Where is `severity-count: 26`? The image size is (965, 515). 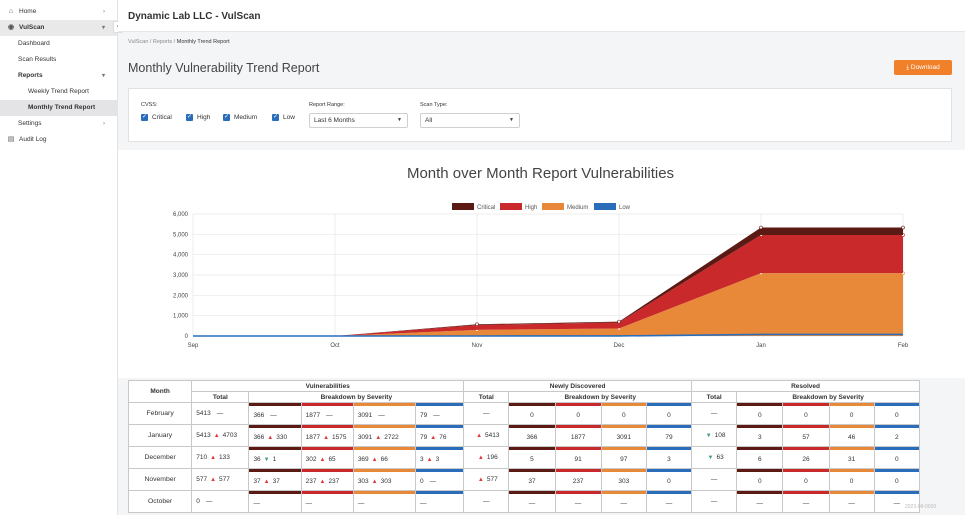 severity-count: 26 is located at coordinates (806, 459).